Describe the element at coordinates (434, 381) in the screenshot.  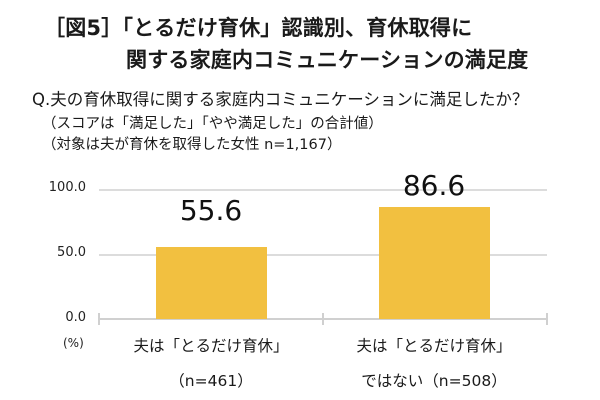
I see `category-label-bar2-line2: ではない（n=508）` at that location.